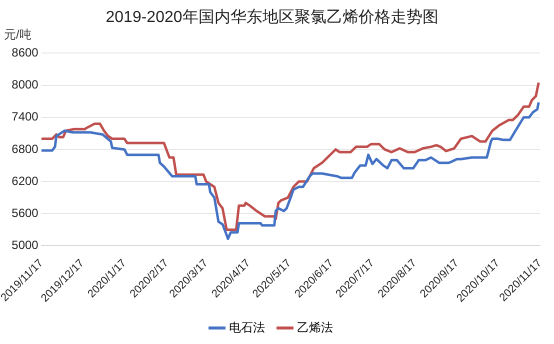  I want to click on y-tick-label: 8600, so click(25, 53).